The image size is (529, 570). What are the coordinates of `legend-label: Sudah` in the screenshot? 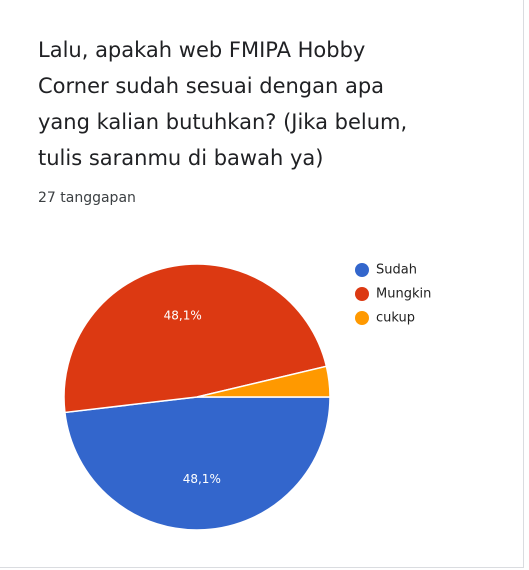 It's located at (396, 270).